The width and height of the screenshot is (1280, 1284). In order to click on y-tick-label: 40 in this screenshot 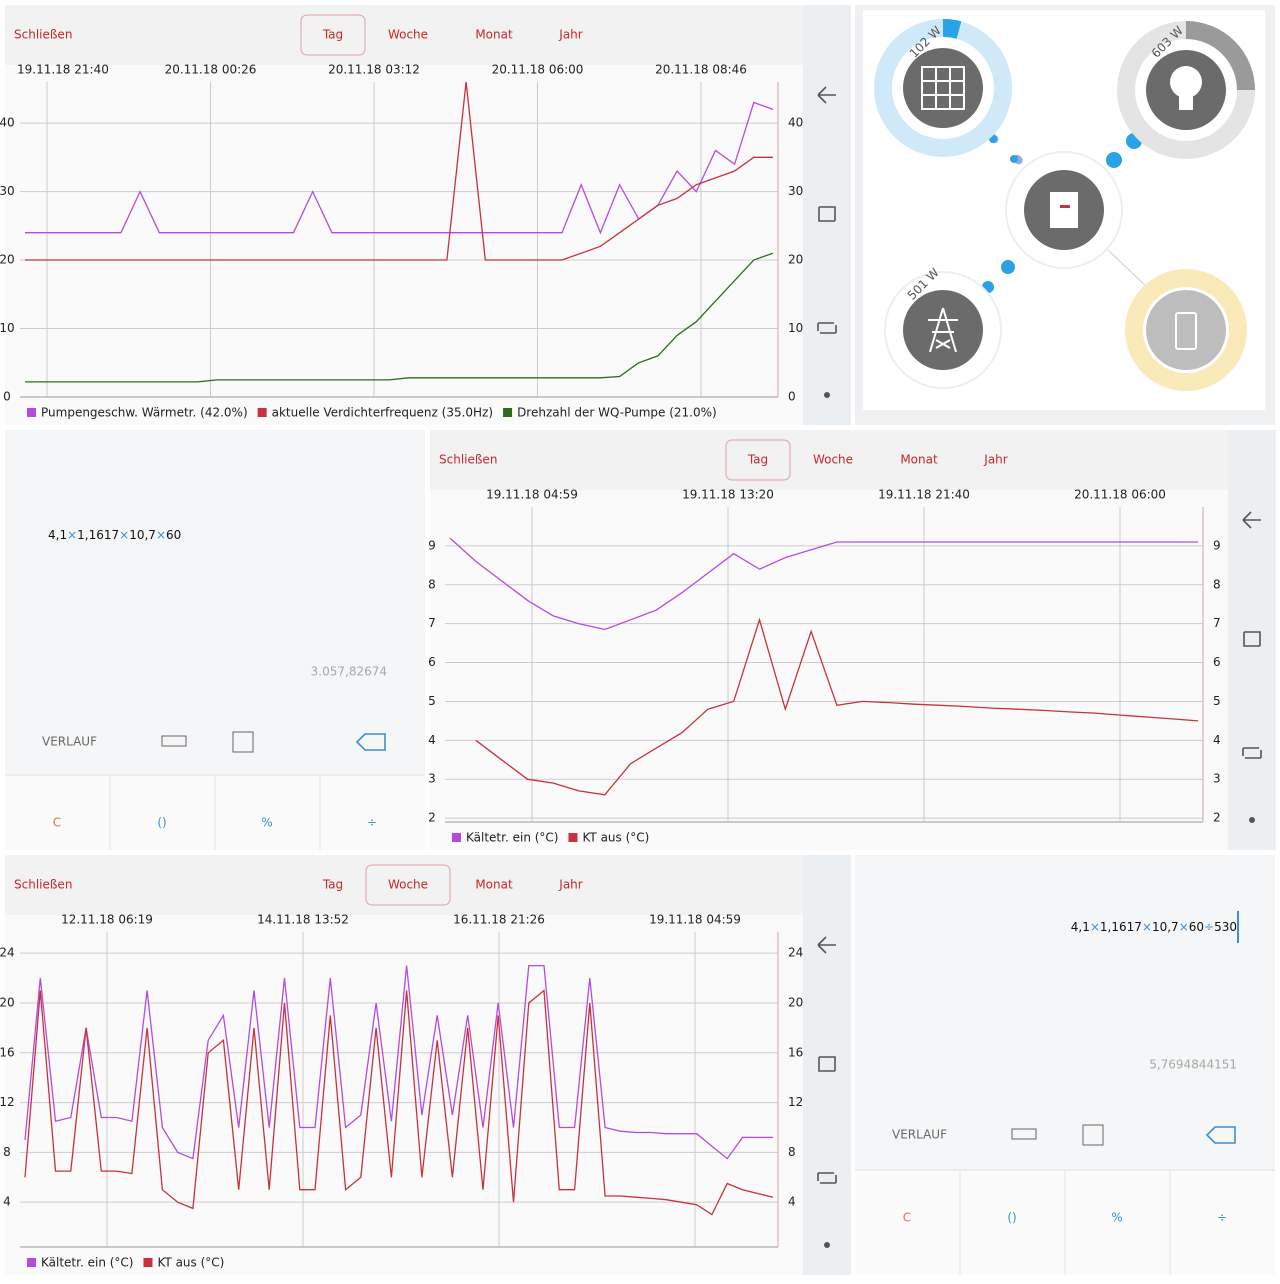, I will do `click(7, 123)`.